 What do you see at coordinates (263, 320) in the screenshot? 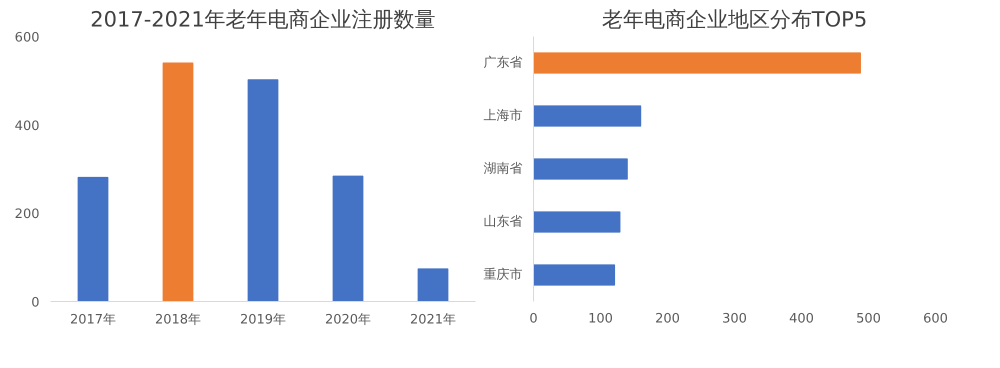
I see `x-tick-label: 2019年` at bounding box center [263, 320].